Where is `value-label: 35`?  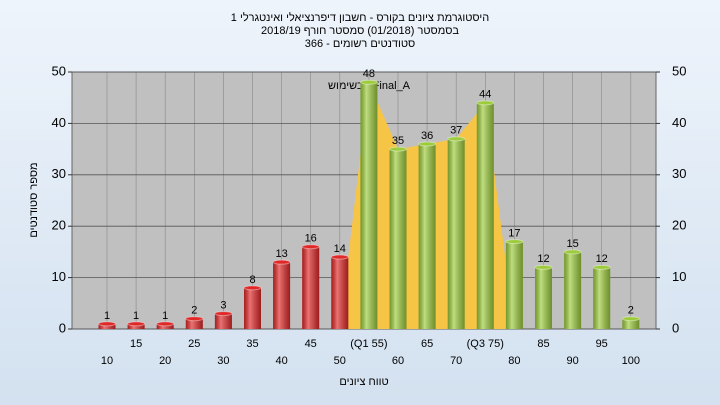
value-label: 35 is located at coordinates (398, 141).